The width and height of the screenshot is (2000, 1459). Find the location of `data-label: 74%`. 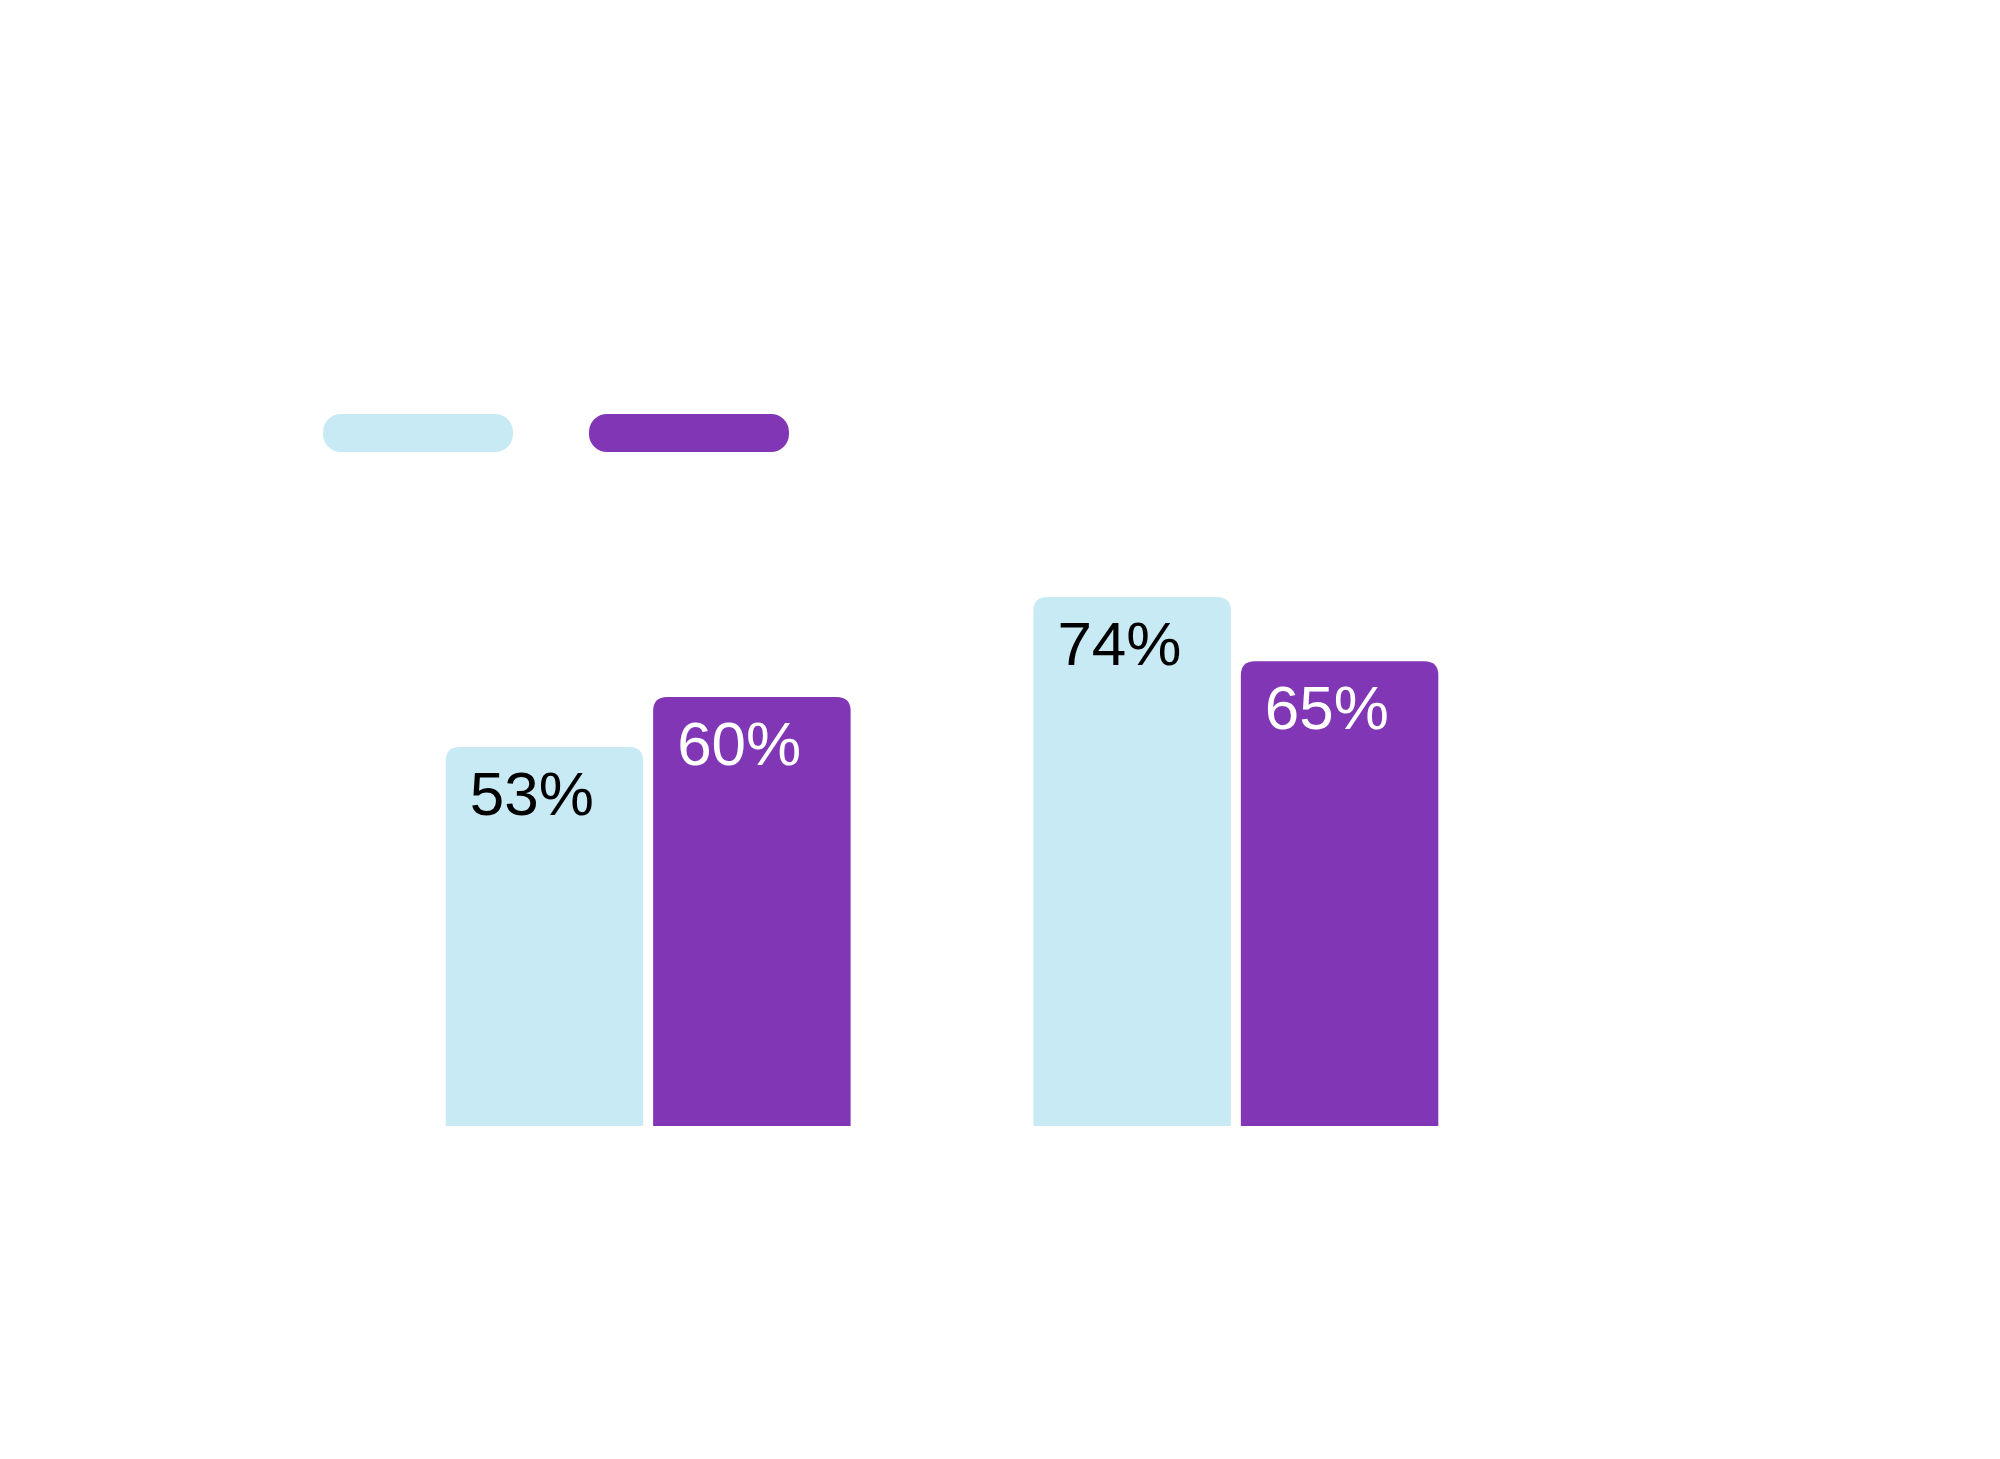

data-label: 74% is located at coordinates (1119, 643).